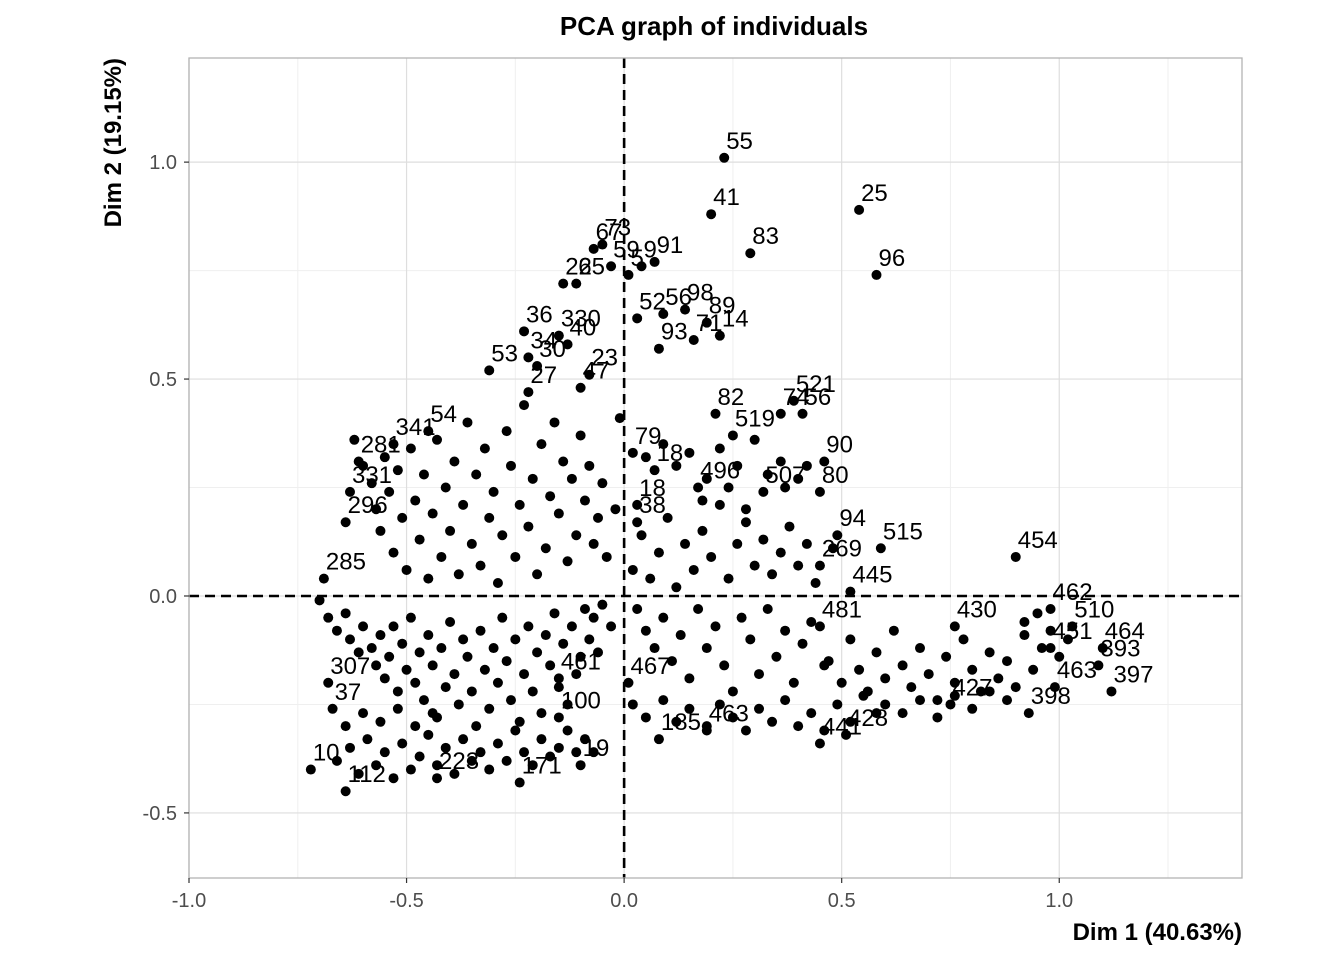 The image size is (1344, 960). I want to click on point-label: 25, so click(874, 193).